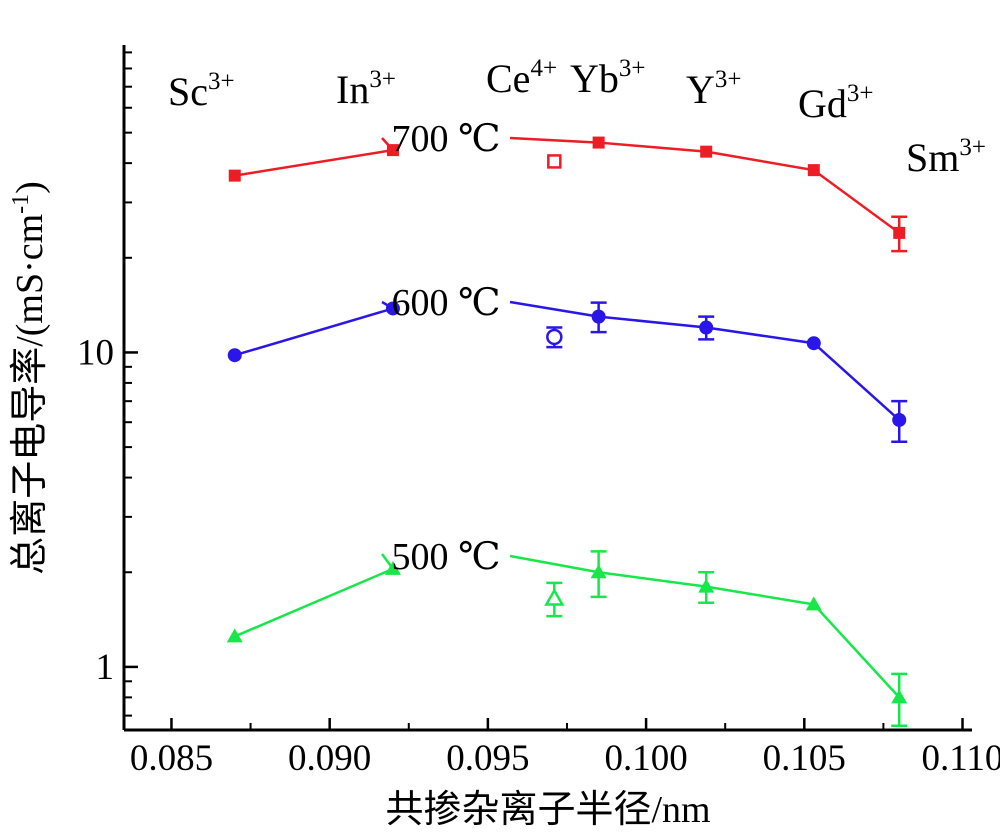 Image resolution: width=1000 pixels, height=833 pixels. I want to click on series-label: 500 ℃, so click(445, 557).